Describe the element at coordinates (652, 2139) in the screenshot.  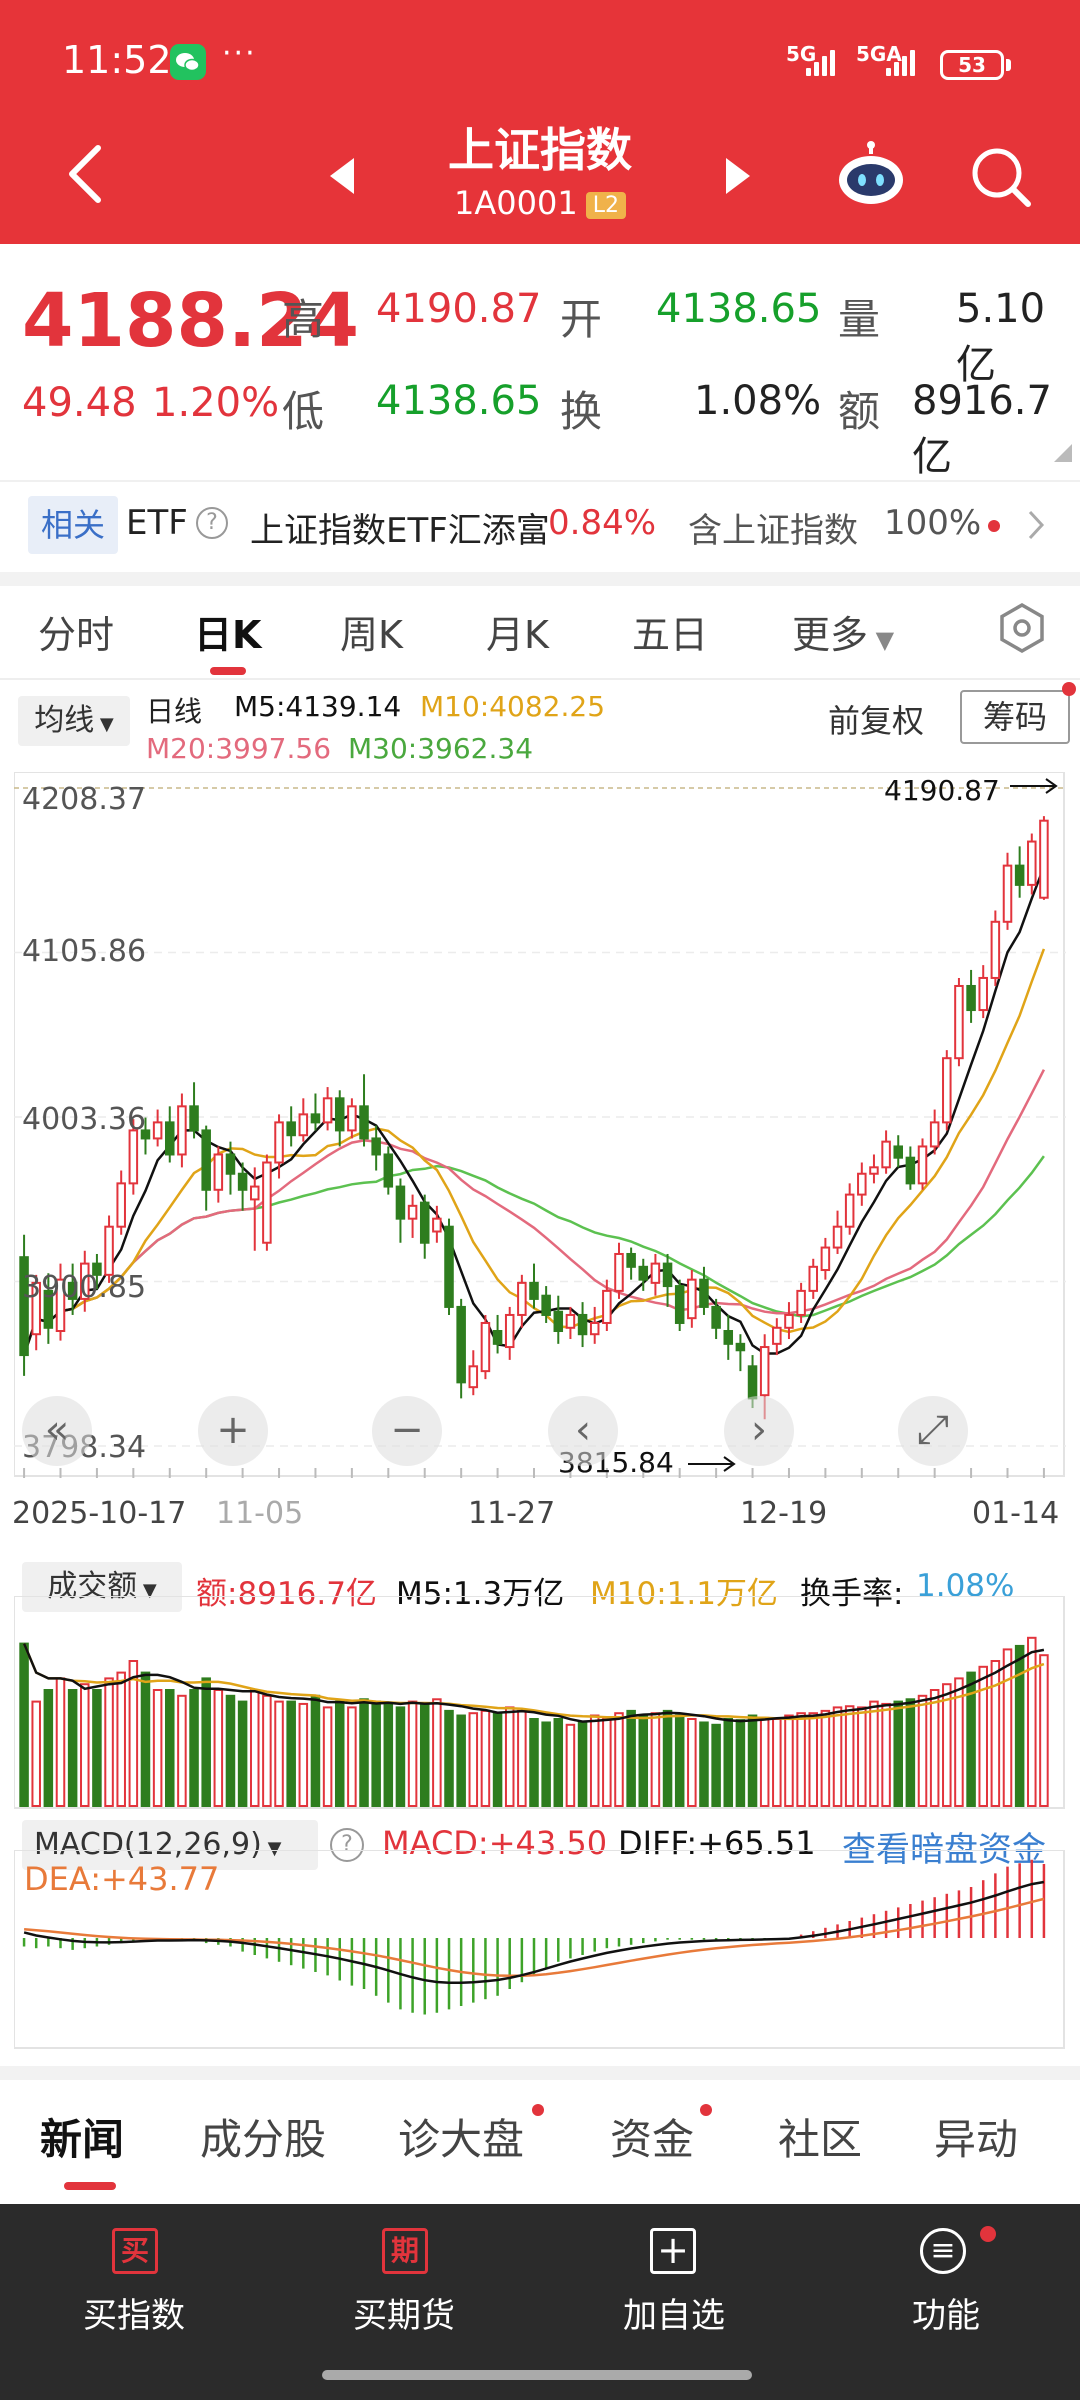
I see `tab-funds: 资金` at that location.